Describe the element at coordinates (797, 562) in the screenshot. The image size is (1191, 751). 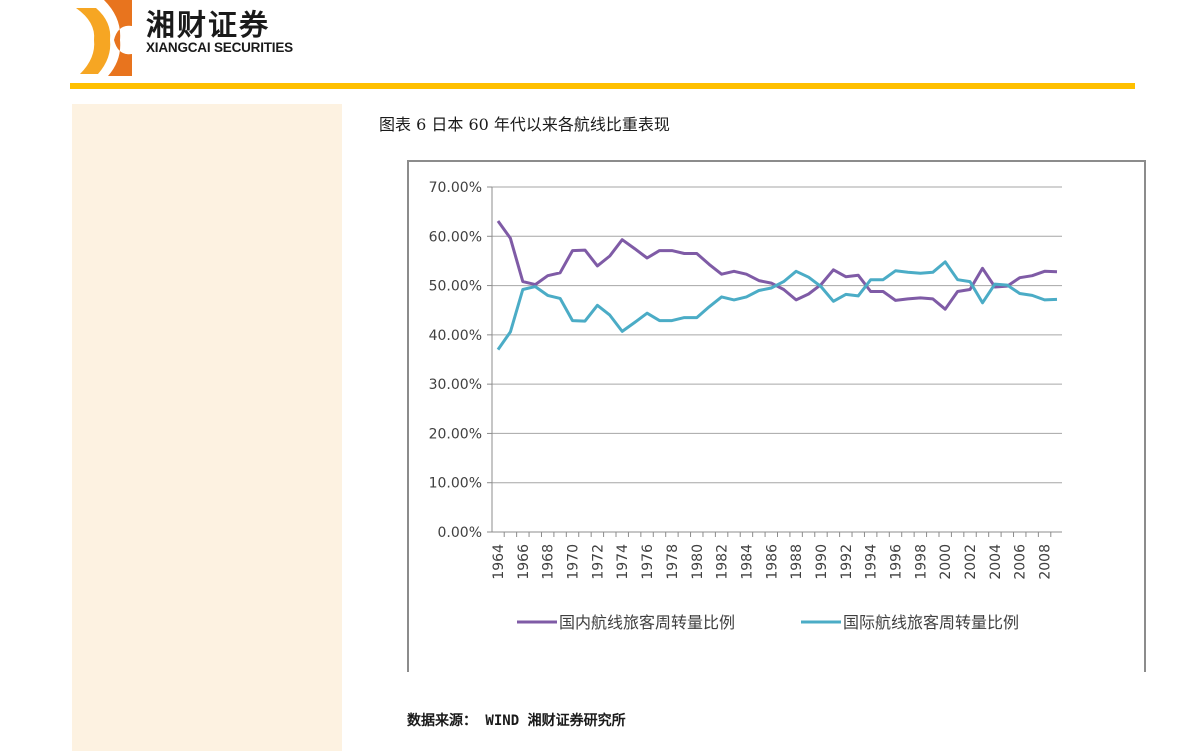
I see `x-axis-label: 1988` at that location.